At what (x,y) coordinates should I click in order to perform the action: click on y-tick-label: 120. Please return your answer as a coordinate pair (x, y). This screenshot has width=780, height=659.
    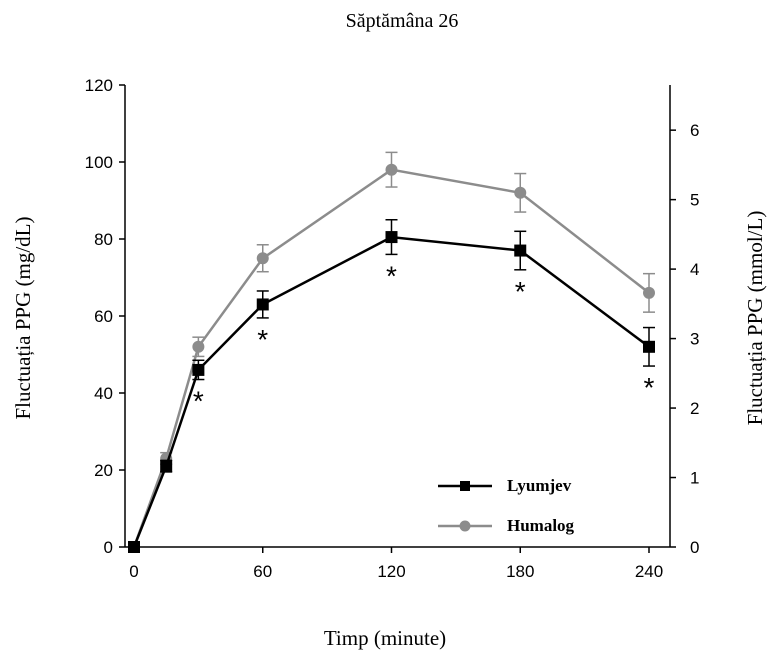
    Looking at the image, I should click on (99, 85).